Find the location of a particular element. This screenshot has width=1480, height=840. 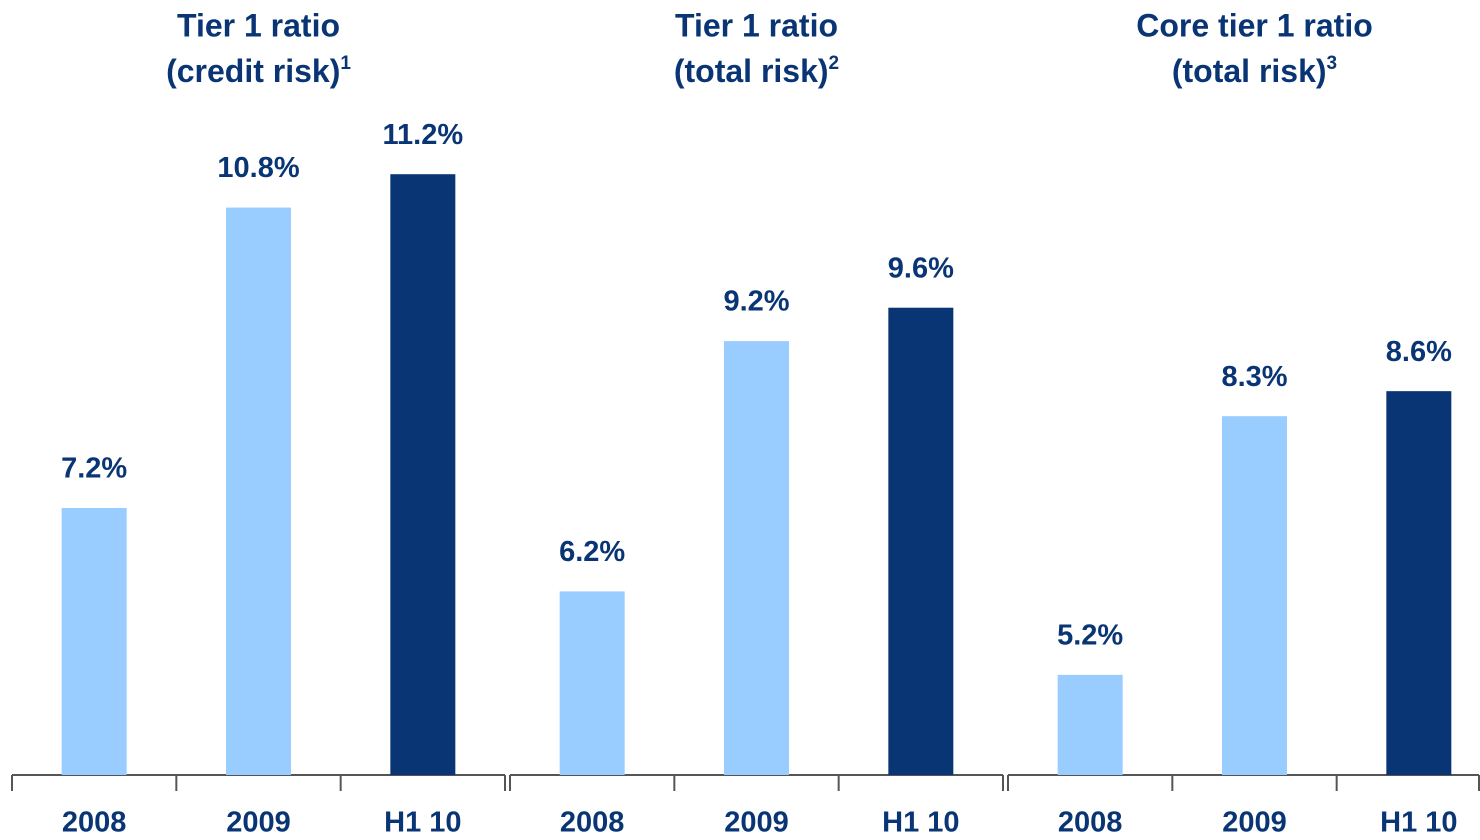

chart-subtitle: (total risk)3 is located at coordinates (1254, 71).